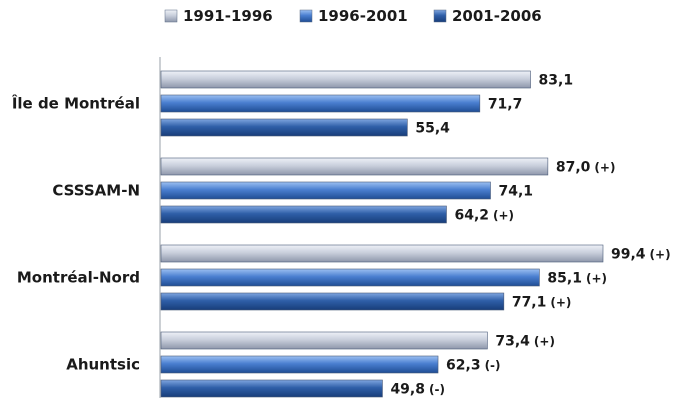  I want to click on value-label-3-1: 62,3 (-), so click(473, 366).